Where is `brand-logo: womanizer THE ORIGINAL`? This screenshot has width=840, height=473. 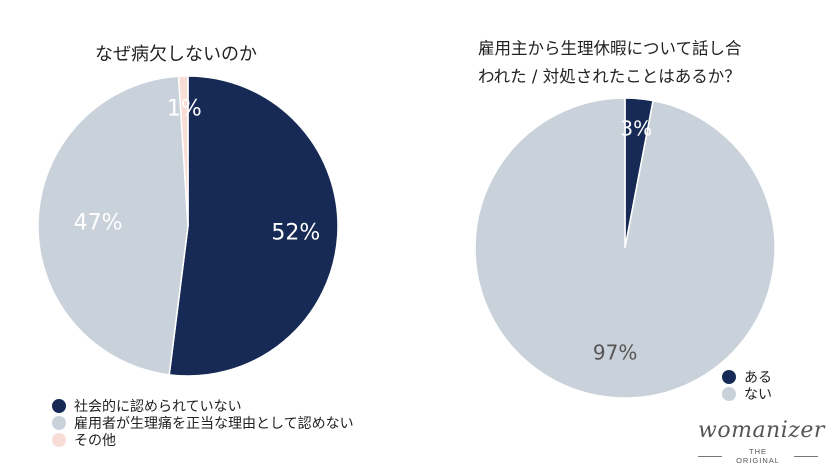
brand-logo: womanizer THE ORIGINAL is located at coordinates (761, 441).